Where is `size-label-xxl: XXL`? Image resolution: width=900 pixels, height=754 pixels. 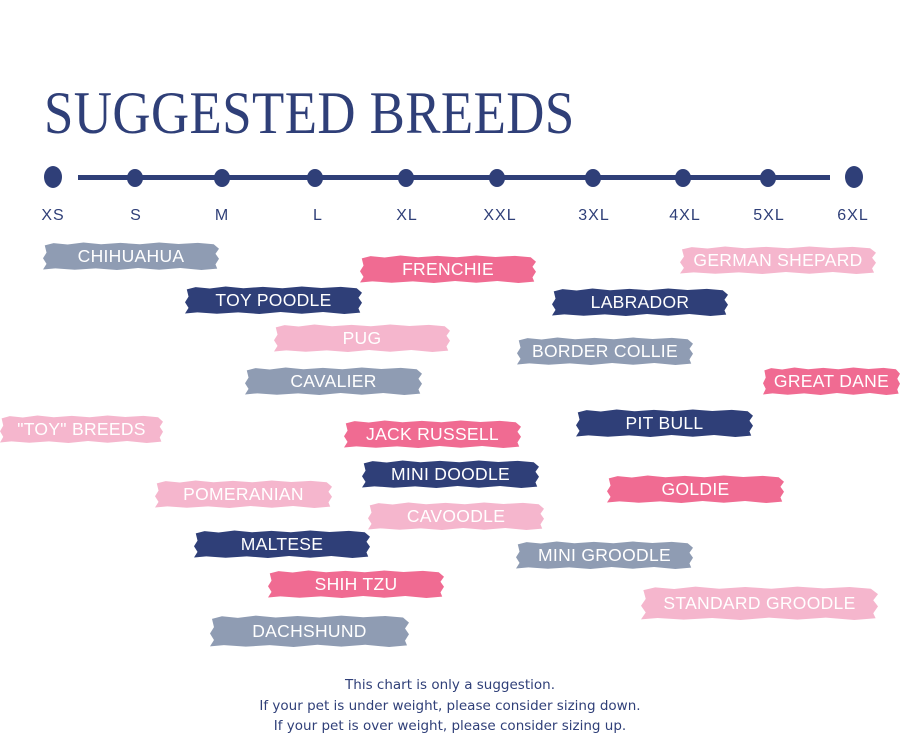 size-label-xxl: XXL is located at coordinates (500, 215).